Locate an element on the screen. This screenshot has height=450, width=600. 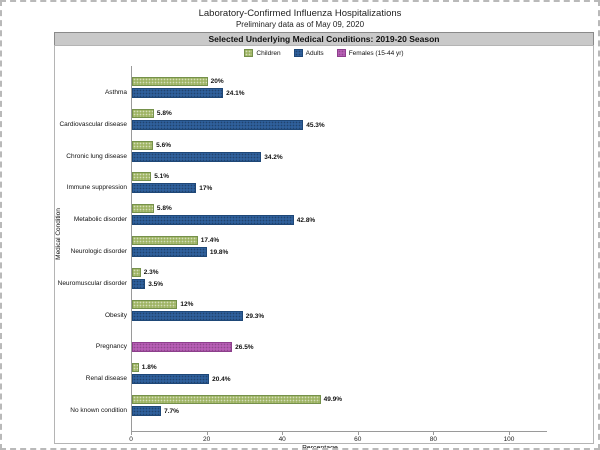
category-label: No known condition is located at coordinates (98, 410).